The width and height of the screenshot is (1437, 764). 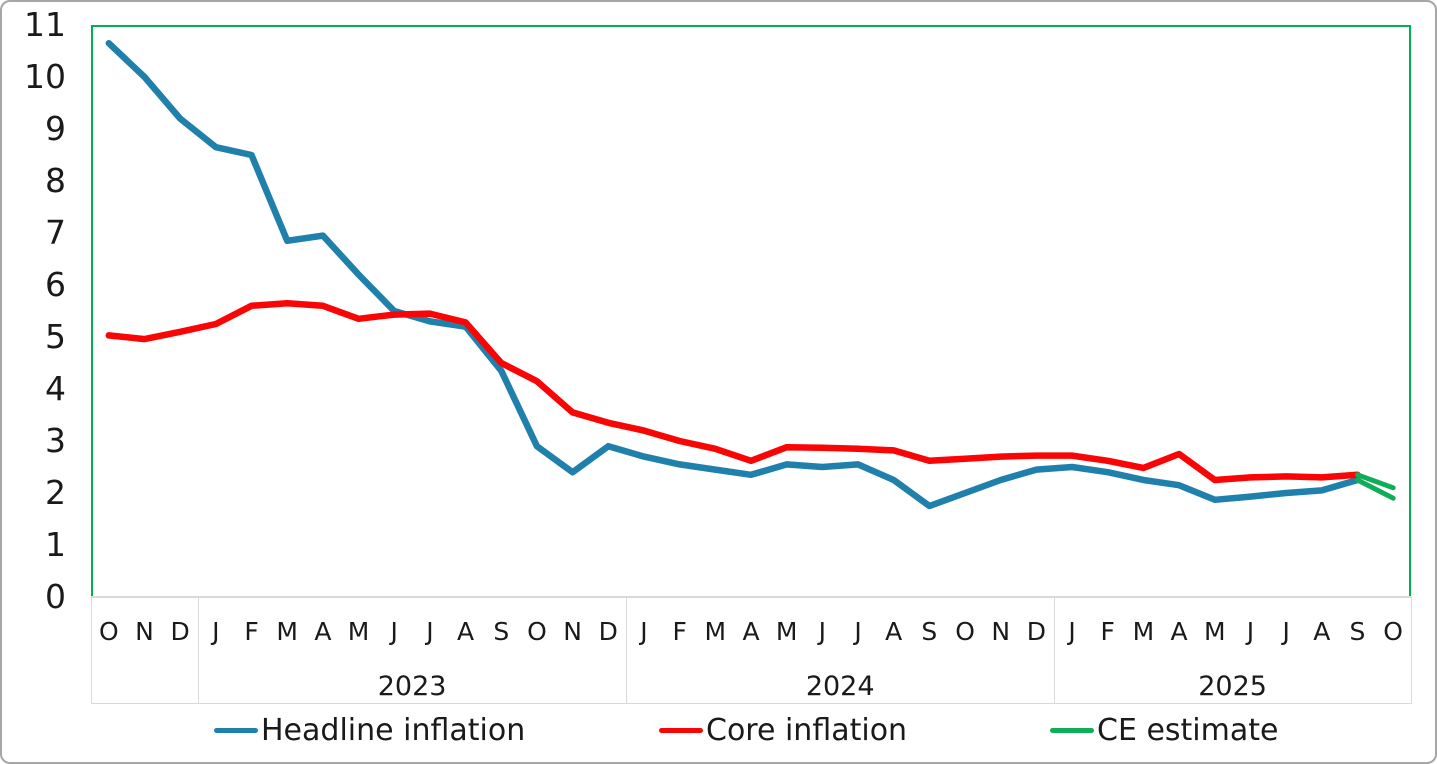 I want to click on y-axis-label: 4, so click(x=55, y=388).